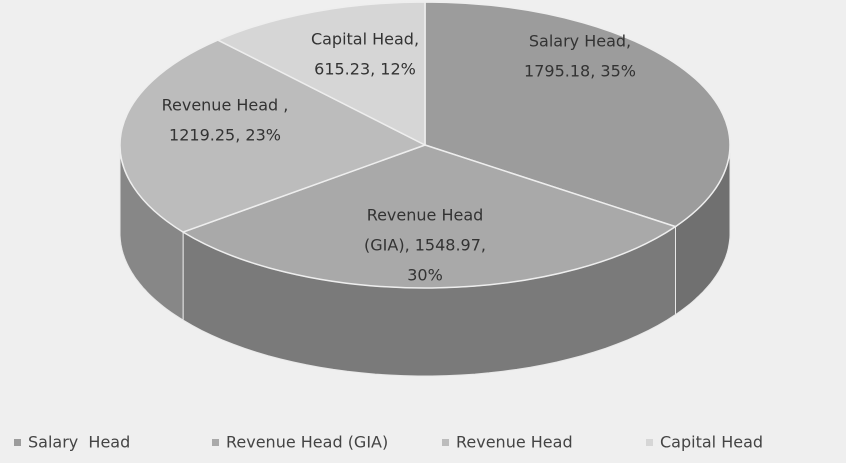  What do you see at coordinates (514, 442) in the screenshot?
I see `legend-label: Revenue Head` at bounding box center [514, 442].